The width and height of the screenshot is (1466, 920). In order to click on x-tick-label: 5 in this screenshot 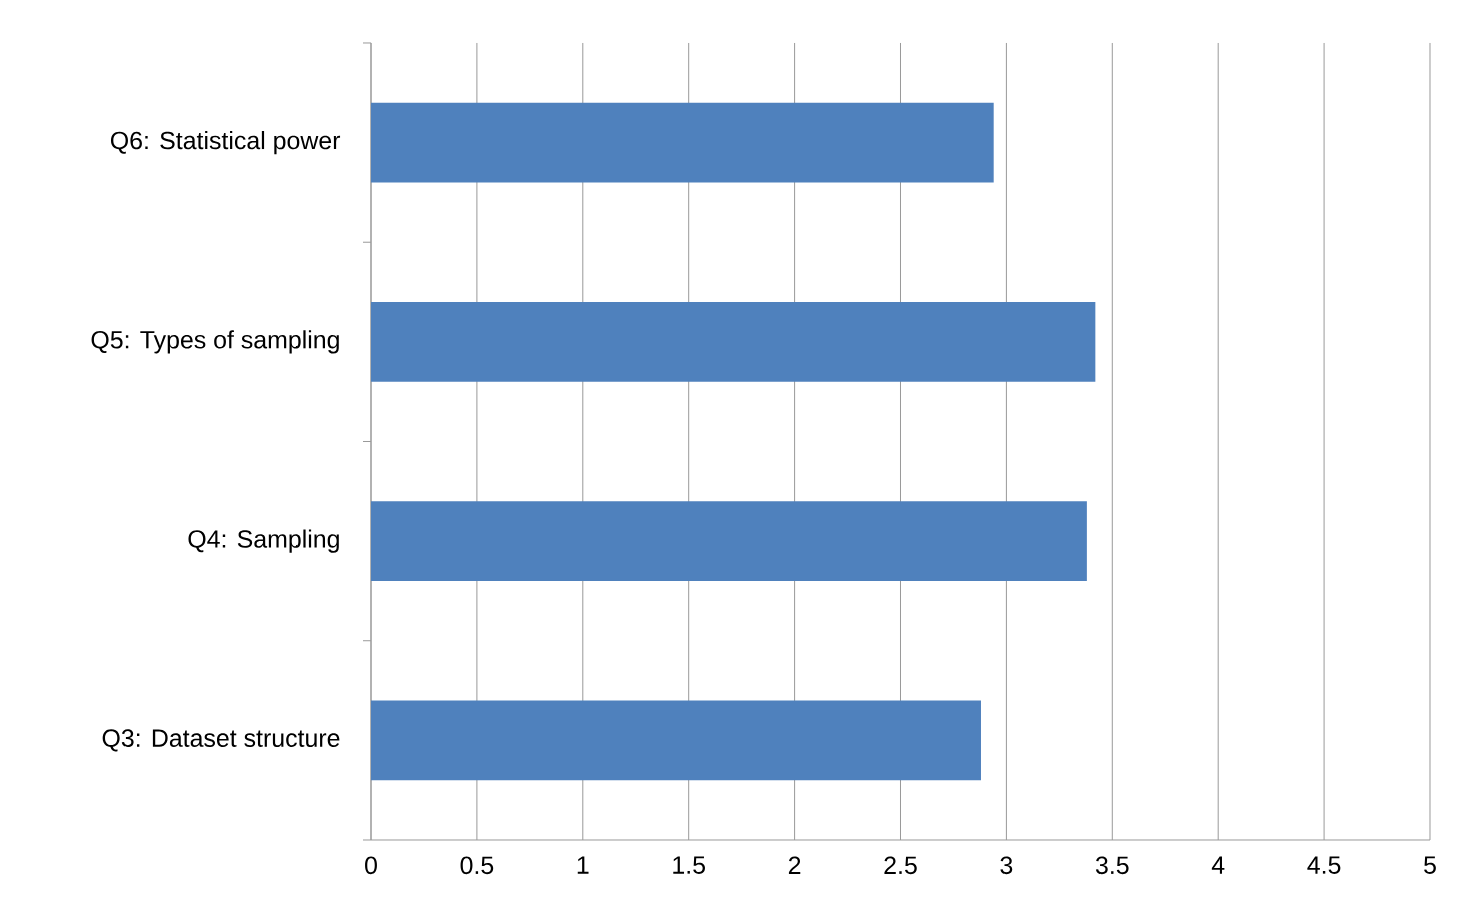, I will do `click(1430, 865)`.